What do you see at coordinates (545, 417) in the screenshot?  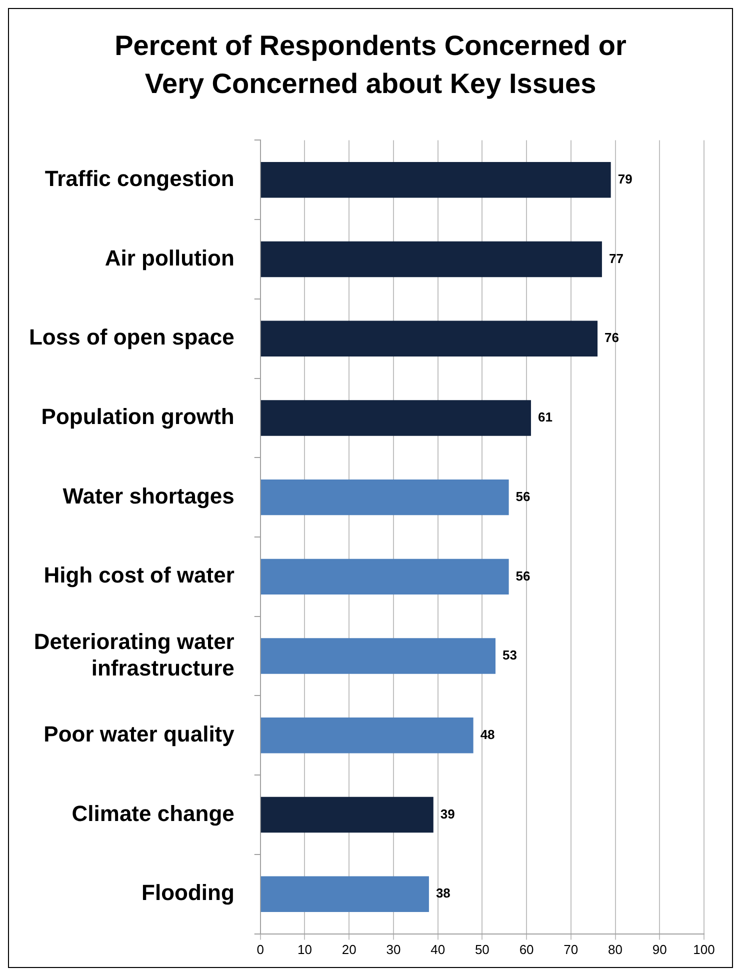 I see `data-label: 61` at bounding box center [545, 417].